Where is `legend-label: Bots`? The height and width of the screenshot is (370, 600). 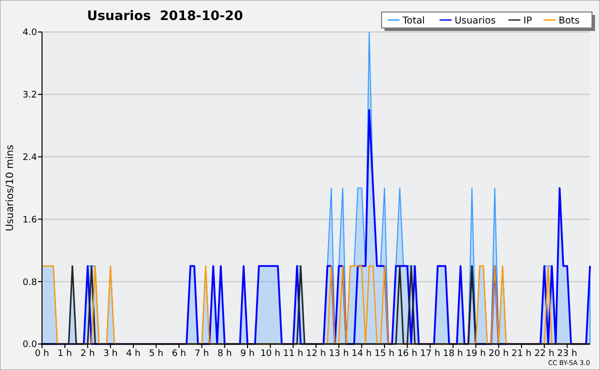
legend-label: Bots is located at coordinates (569, 20).